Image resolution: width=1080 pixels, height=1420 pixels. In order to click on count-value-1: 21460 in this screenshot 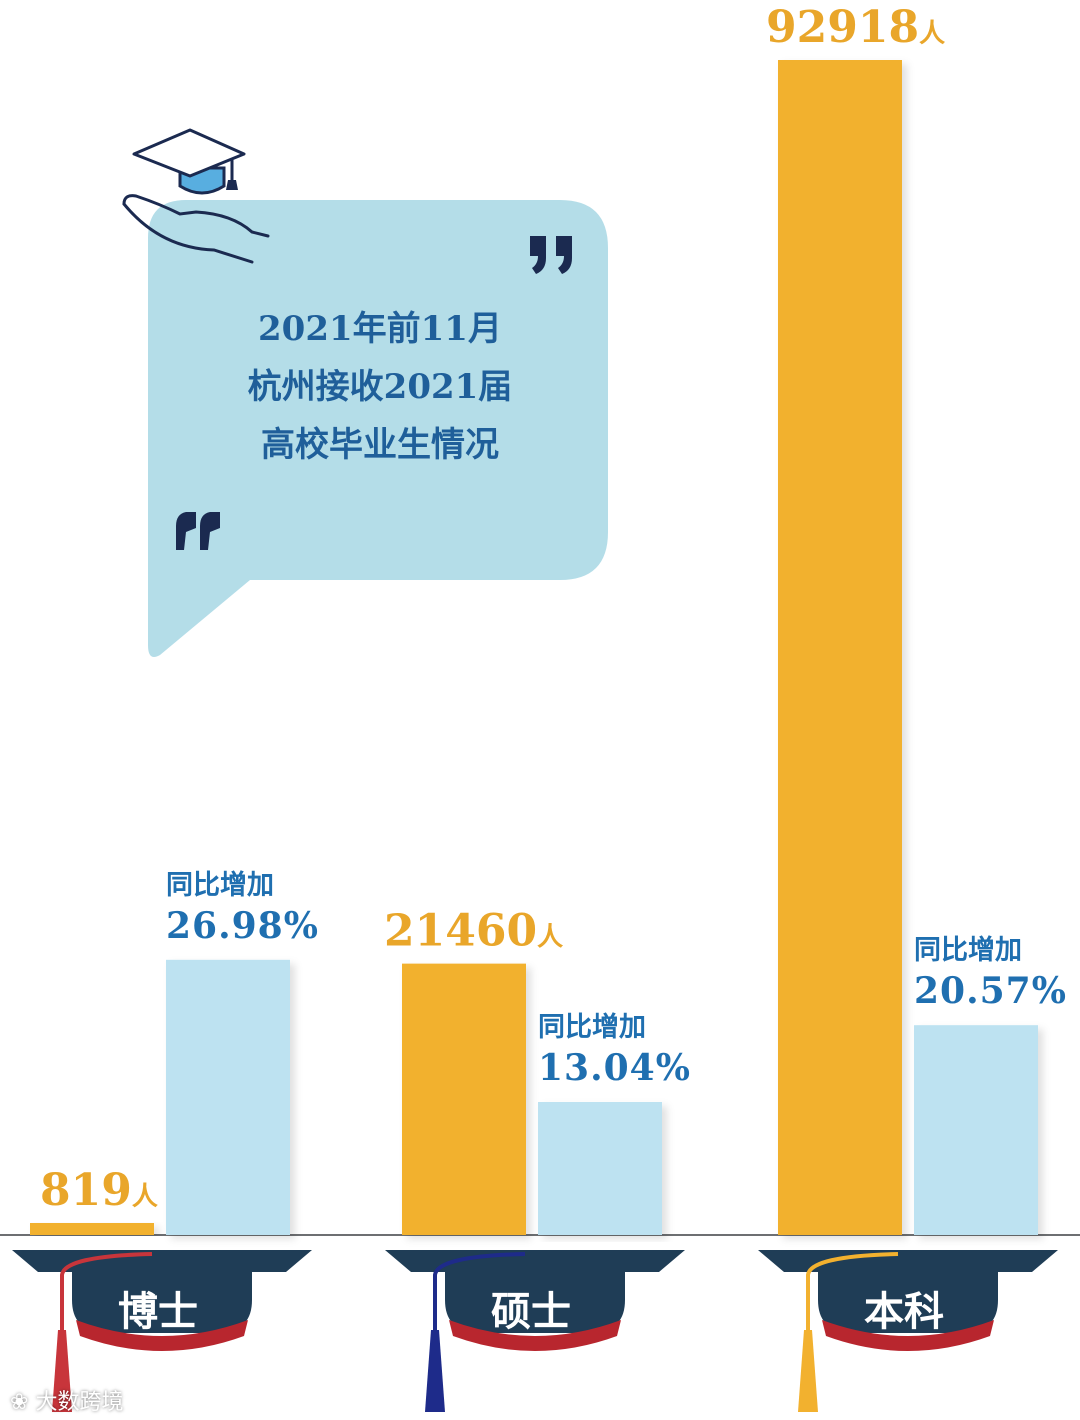, I will do `click(460, 931)`.